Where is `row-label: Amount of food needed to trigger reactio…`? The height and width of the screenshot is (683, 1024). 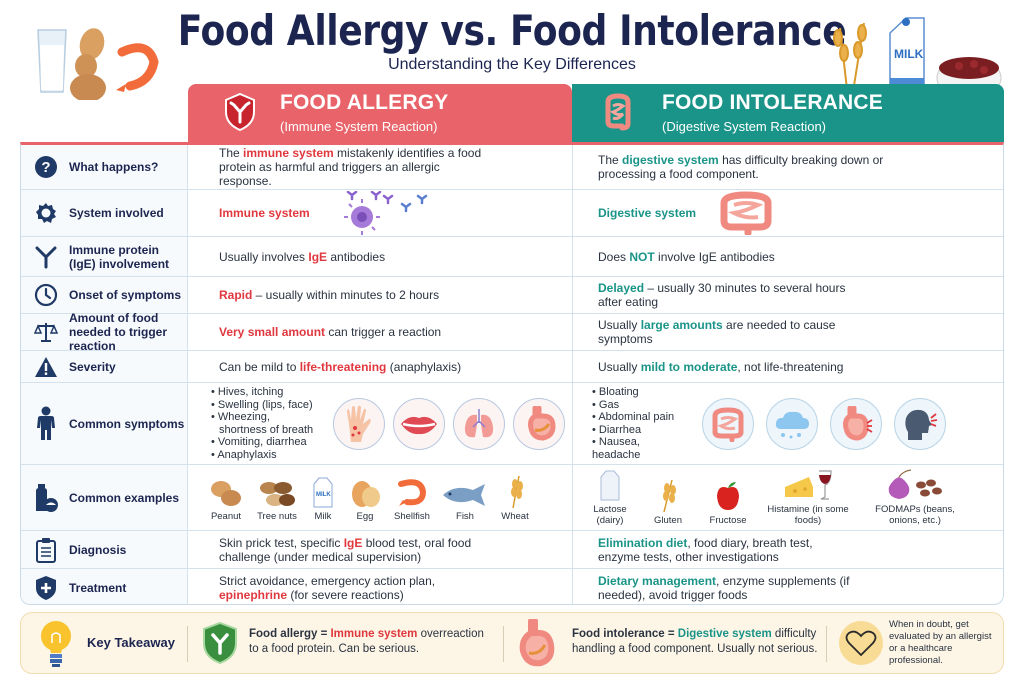
row-label: Amount of food needed to trigger reactio… is located at coordinates (118, 332).